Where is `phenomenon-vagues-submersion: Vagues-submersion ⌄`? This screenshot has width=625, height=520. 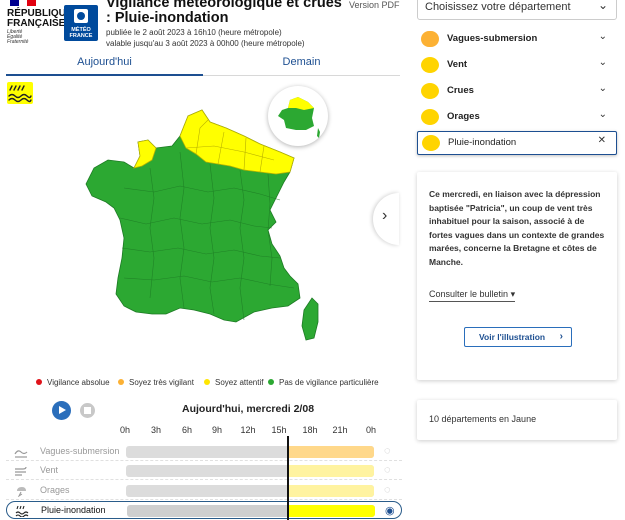 phenomenon-vagues-submersion: Vagues-submersion ⌄ is located at coordinates (517, 39).